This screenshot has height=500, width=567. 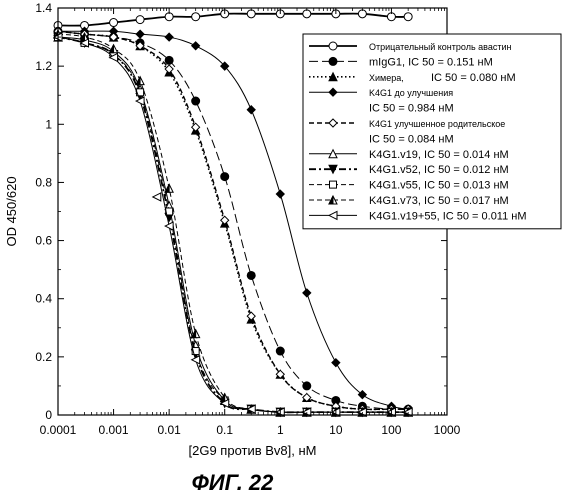 What do you see at coordinates (43, 182) in the screenshot?
I see `y-tick-label: 0.8` at bounding box center [43, 182].